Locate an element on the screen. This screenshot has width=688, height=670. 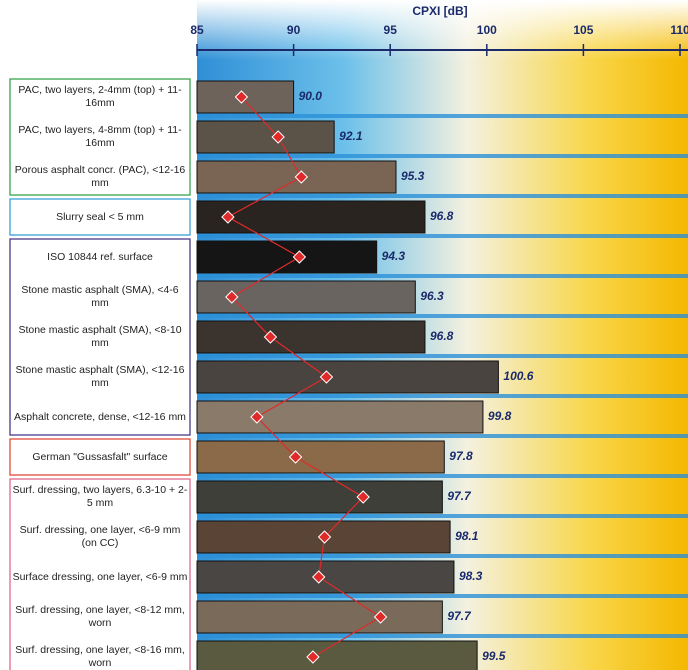
x-tick-label: 110 is located at coordinates (679, 30).